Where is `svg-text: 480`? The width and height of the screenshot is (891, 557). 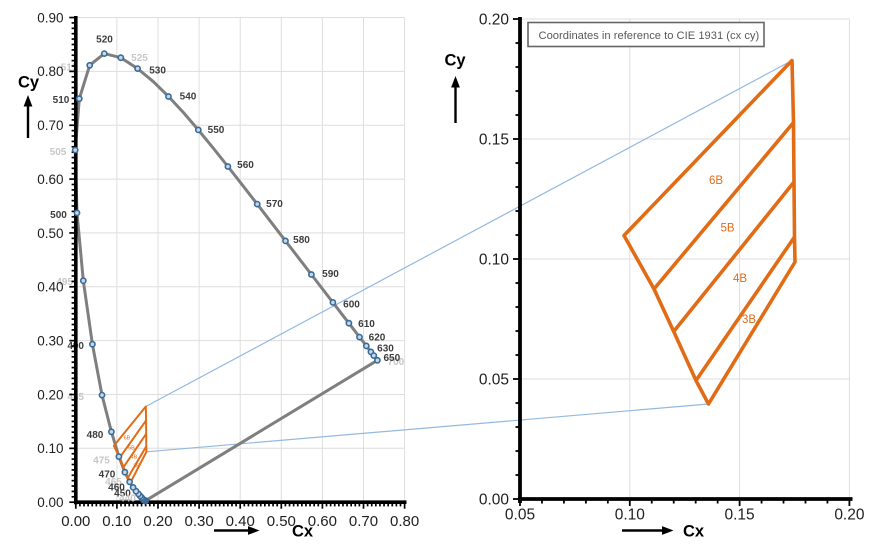 svg-text: 480 is located at coordinates (95, 435).